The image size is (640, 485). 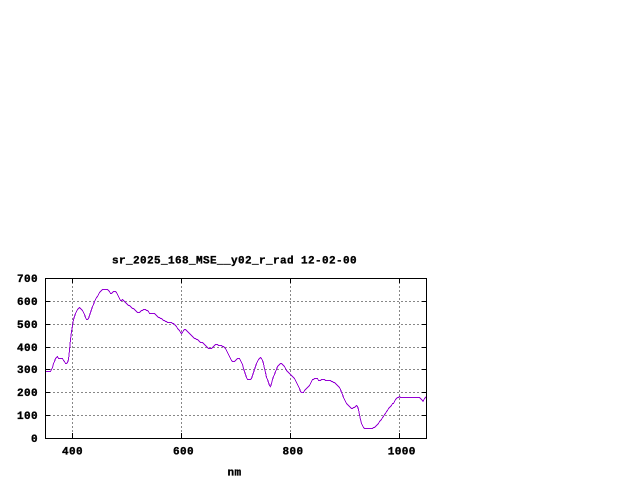 I want to click on svg-text: 200, so click(x=27, y=394).